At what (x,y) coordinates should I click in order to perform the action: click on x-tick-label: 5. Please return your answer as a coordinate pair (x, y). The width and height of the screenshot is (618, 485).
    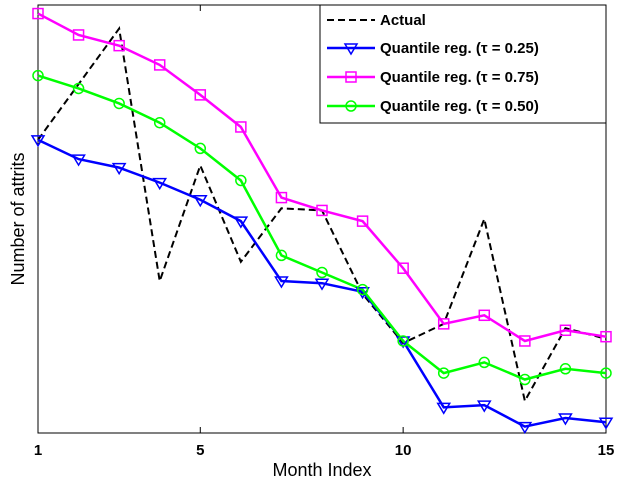
    Looking at the image, I should click on (200, 450).